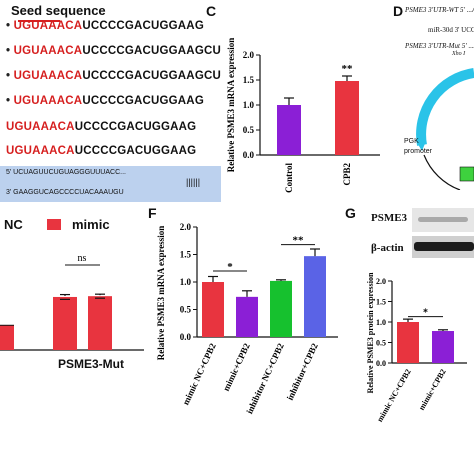 Image resolution: width=474 pixels, height=474 pixels. What do you see at coordinates (82, 258) in the screenshot?
I see `significance-mark: ns` at bounding box center [82, 258].